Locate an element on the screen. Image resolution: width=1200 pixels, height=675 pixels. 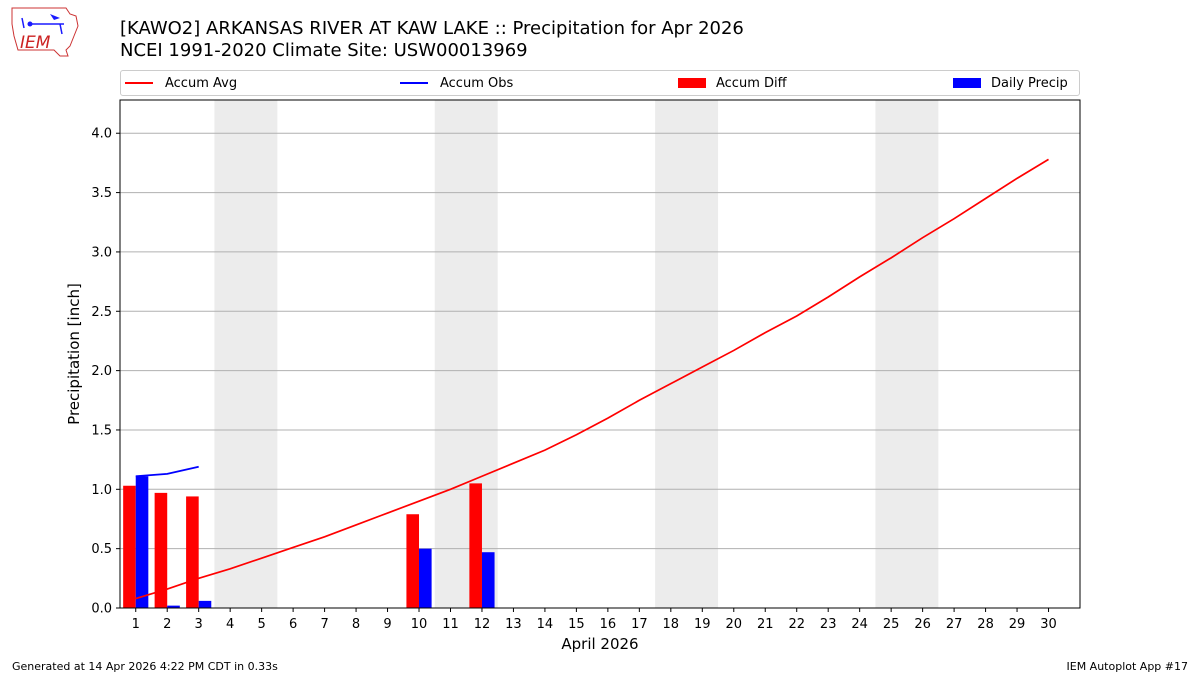
x-tick-label: 28 is located at coordinates (985, 624).